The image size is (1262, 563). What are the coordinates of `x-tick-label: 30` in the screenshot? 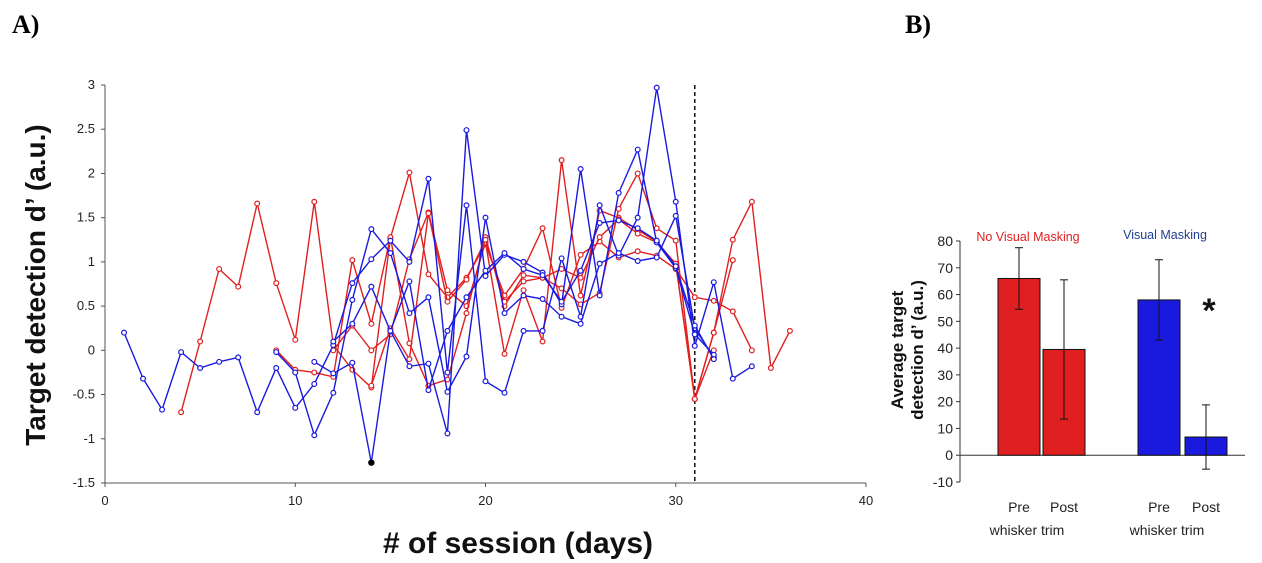 It's located at (676, 500).